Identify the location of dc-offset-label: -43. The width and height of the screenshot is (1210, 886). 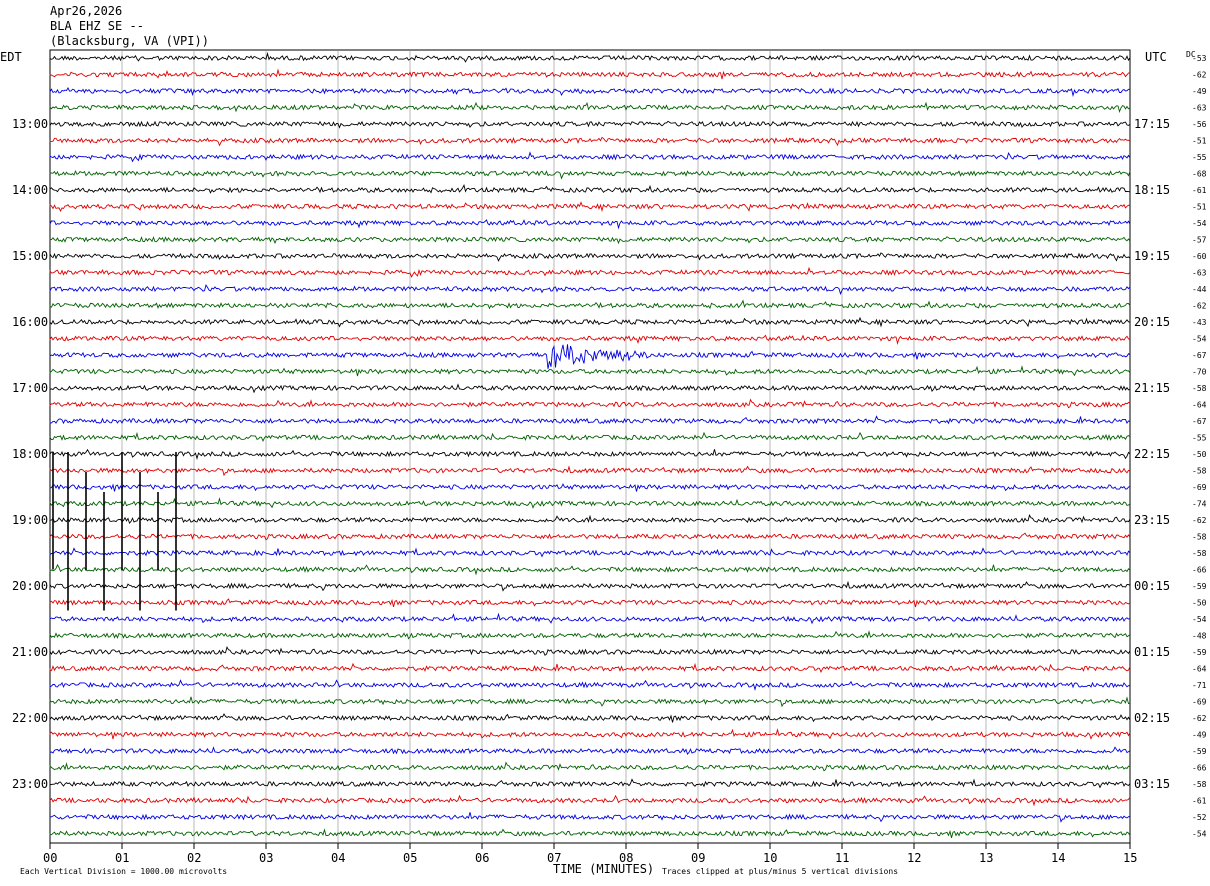
(1199, 322).